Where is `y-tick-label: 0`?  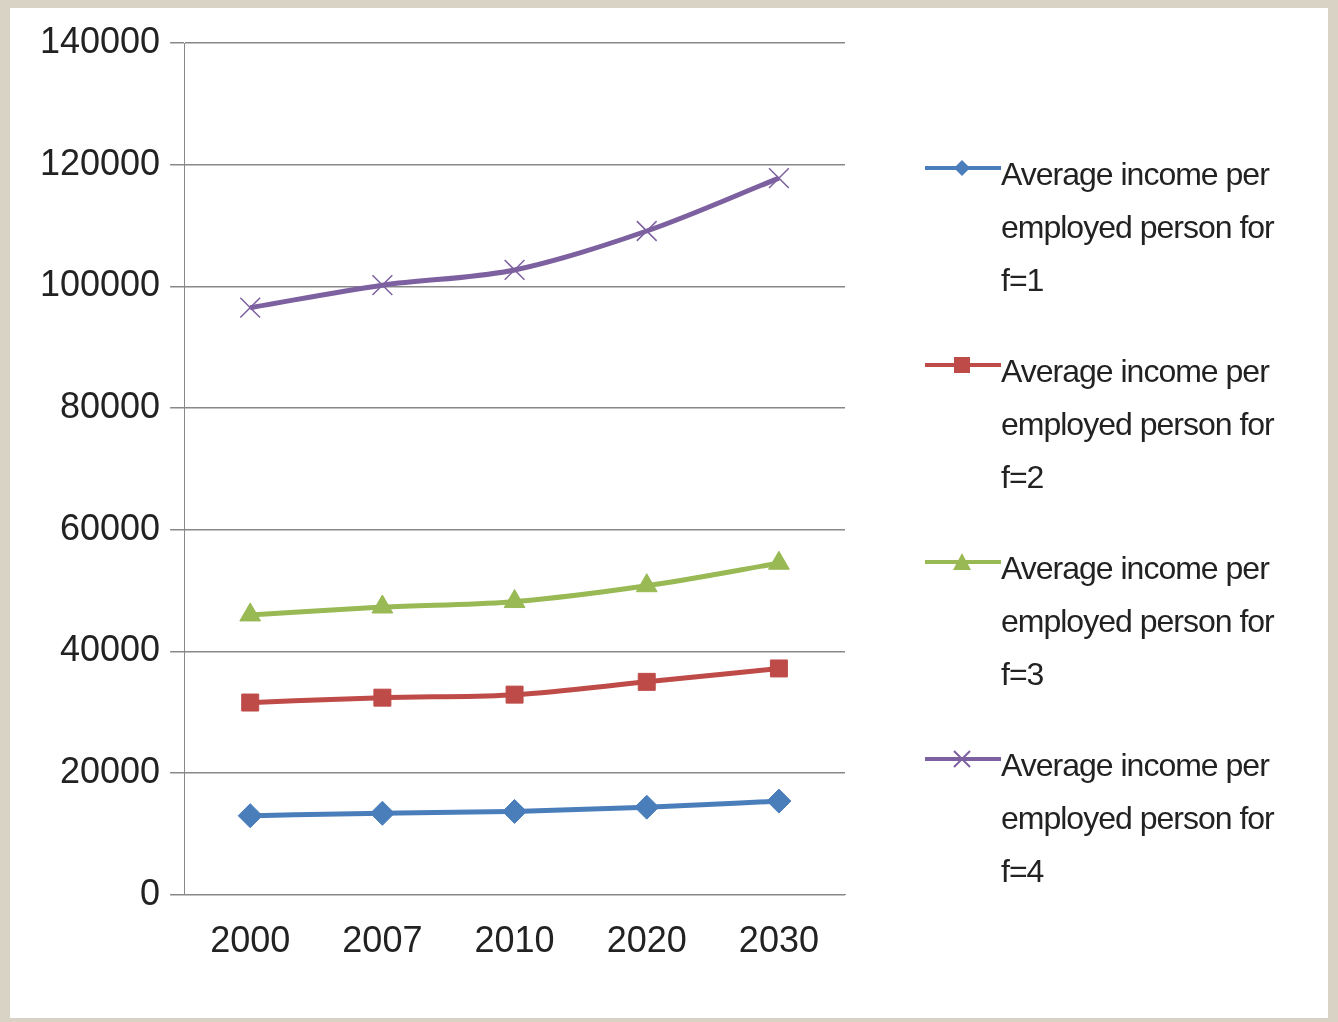 y-tick-label: 0 is located at coordinates (150, 892).